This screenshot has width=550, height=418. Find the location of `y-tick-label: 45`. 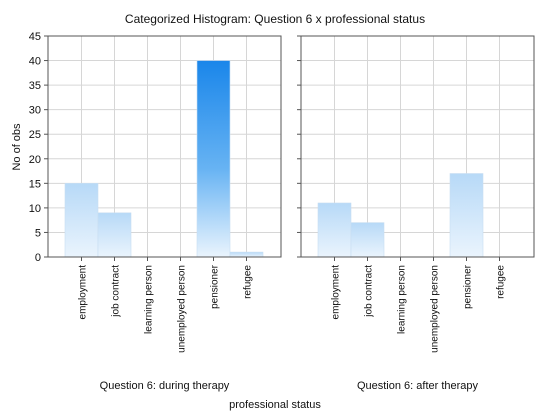

y-tick-label: 45 is located at coordinates (35, 37).